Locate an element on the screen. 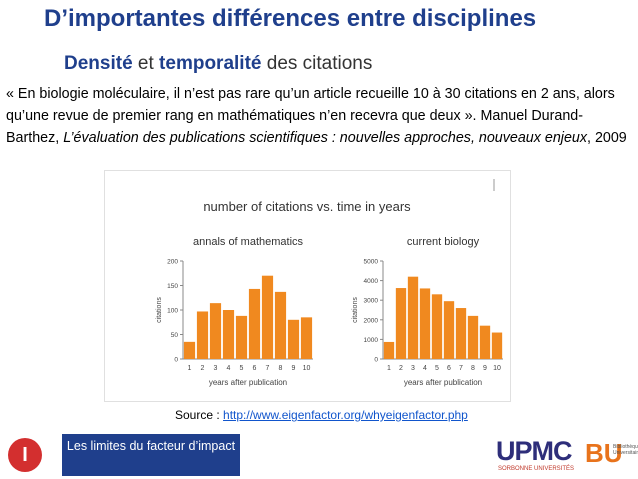 This screenshot has height=479, width=638. footer-bar: Les limites du facteur d’impact is located at coordinates (120, 455).